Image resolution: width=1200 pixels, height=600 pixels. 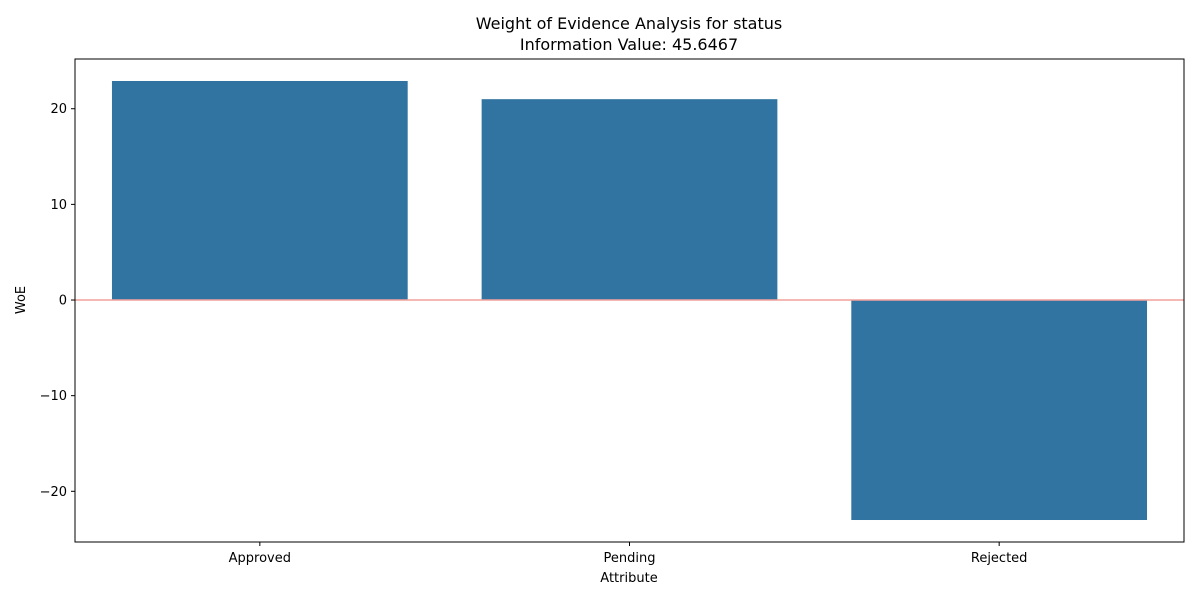 I want to click on bar-approved, so click(x=259, y=190).